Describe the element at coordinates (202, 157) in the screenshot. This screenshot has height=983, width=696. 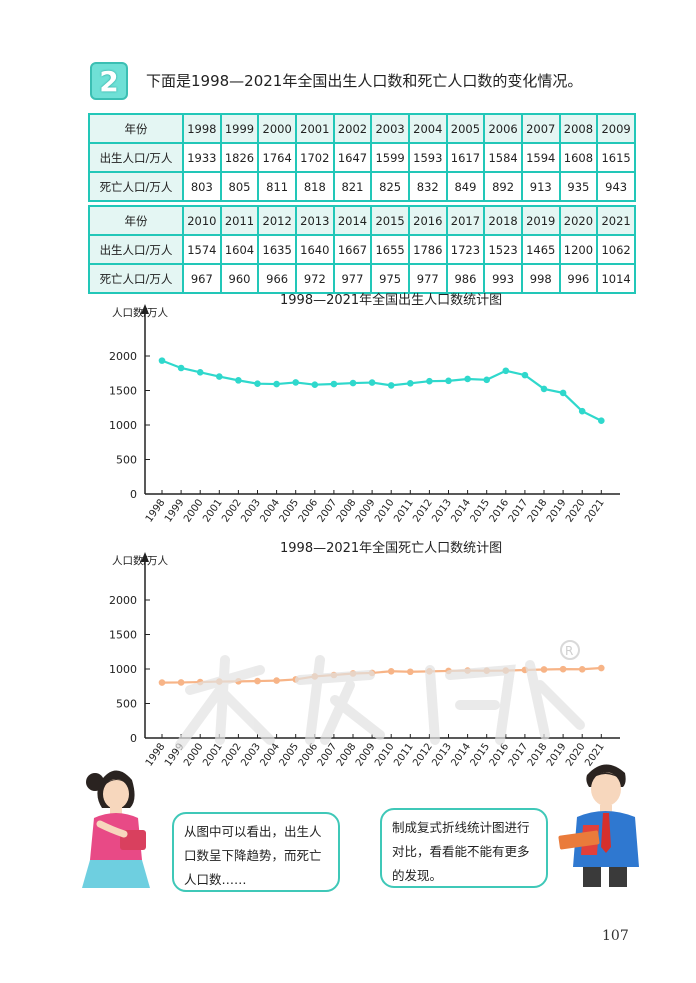
I see `table-cell: 1933` at that location.